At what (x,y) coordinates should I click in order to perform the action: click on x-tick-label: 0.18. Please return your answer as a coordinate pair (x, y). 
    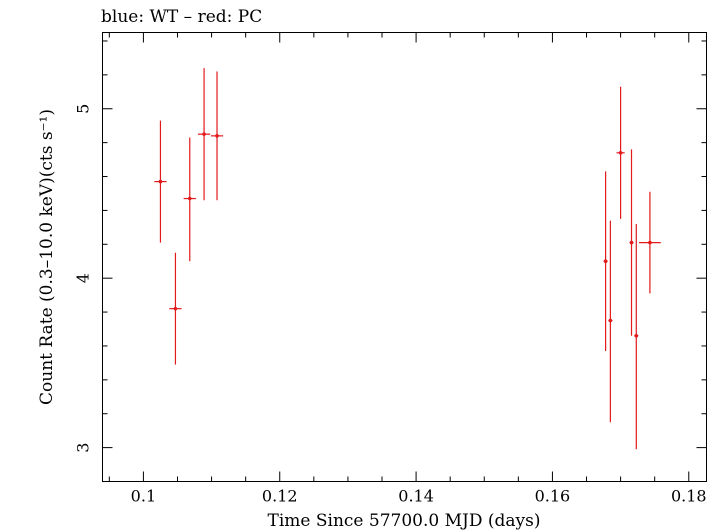
    Looking at the image, I should click on (689, 496).